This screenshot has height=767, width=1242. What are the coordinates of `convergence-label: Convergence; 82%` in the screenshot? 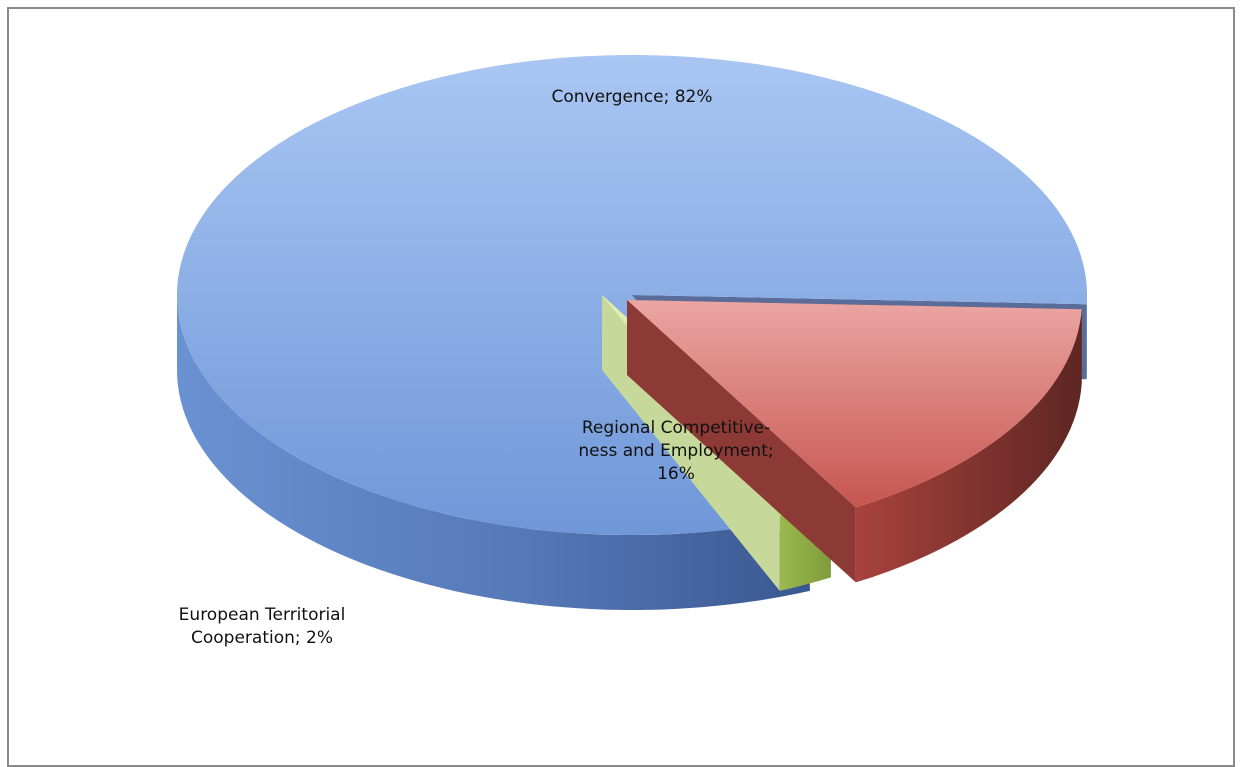 It's located at (631, 97).